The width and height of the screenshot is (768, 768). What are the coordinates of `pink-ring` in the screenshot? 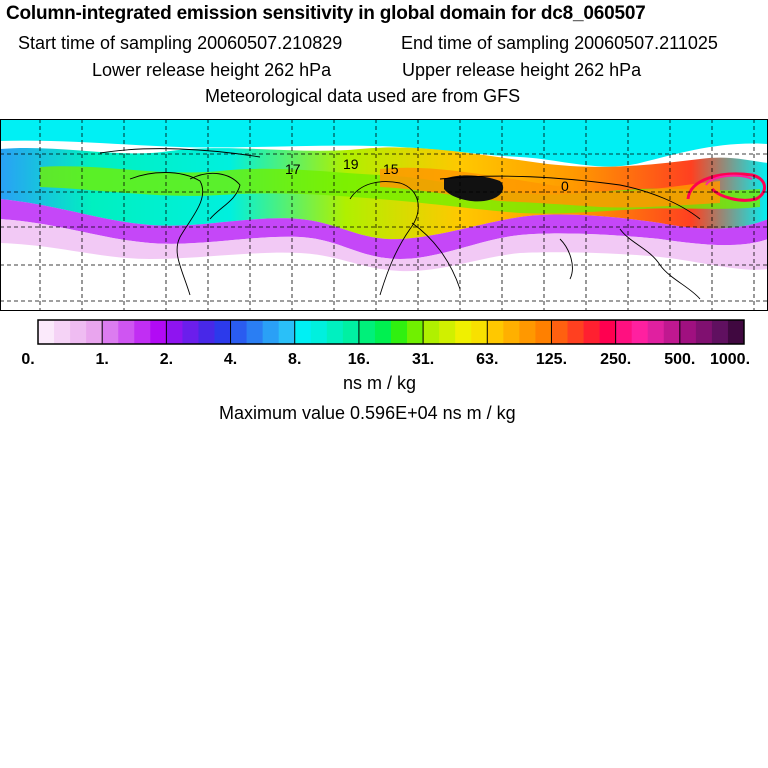 It's located at (729, 180).